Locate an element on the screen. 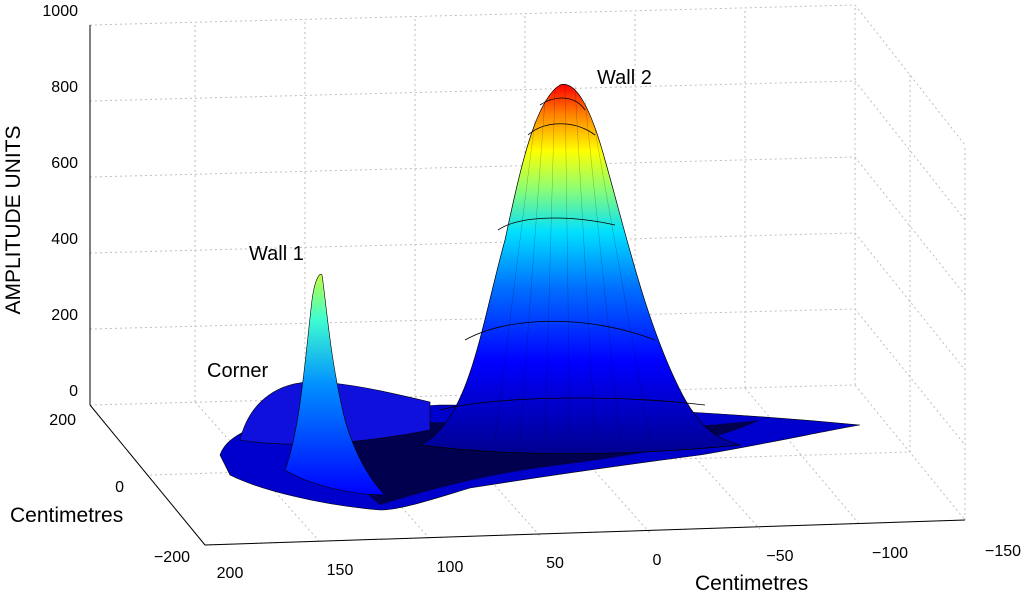  z-axis-label: AMPLITUDE UNITS is located at coordinates (13, 219).